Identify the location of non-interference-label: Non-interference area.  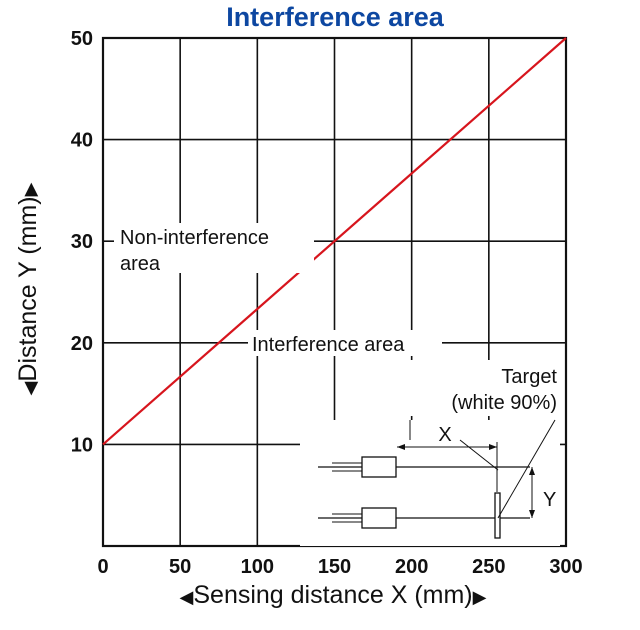
(194, 251).